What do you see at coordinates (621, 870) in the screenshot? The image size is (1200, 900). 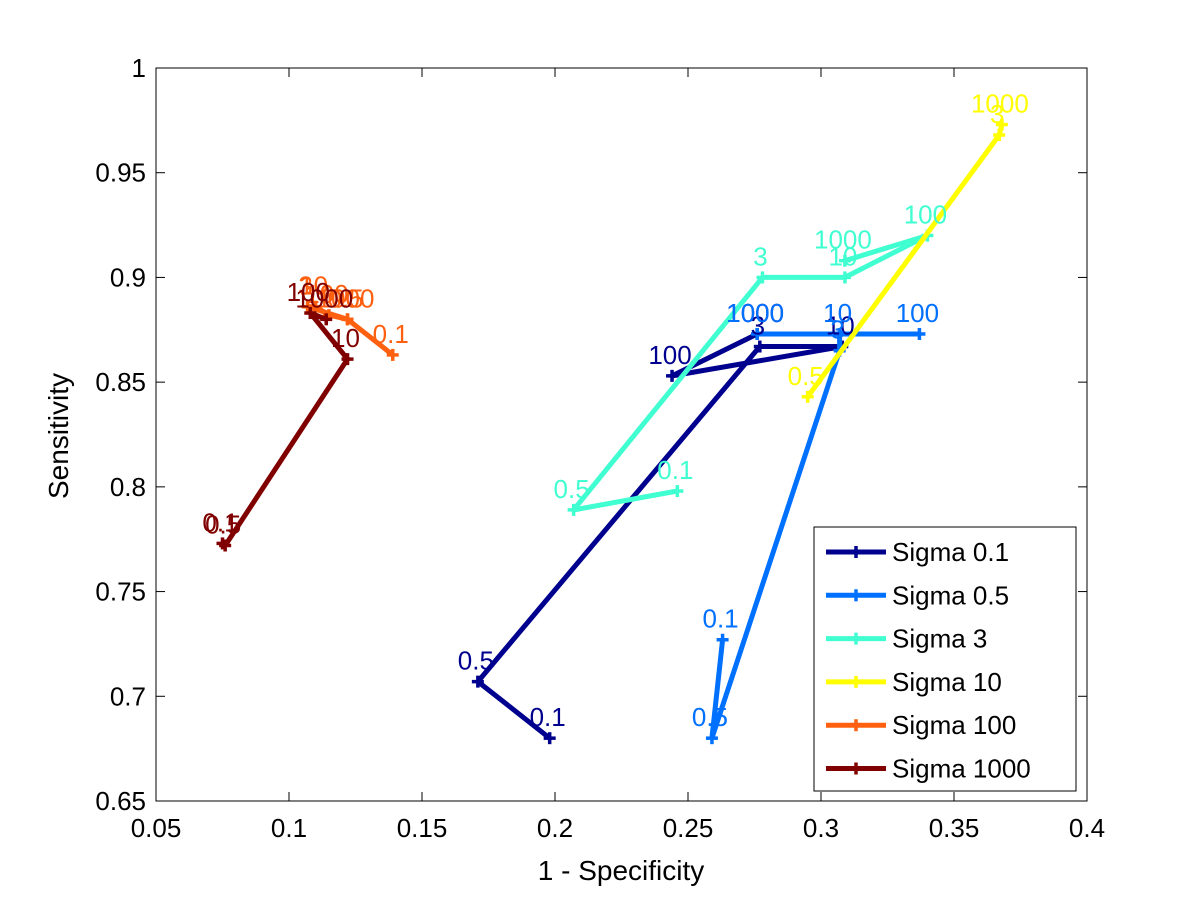 I see `x-axis-label: 1 - Specificity` at bounding box center [621, 870].